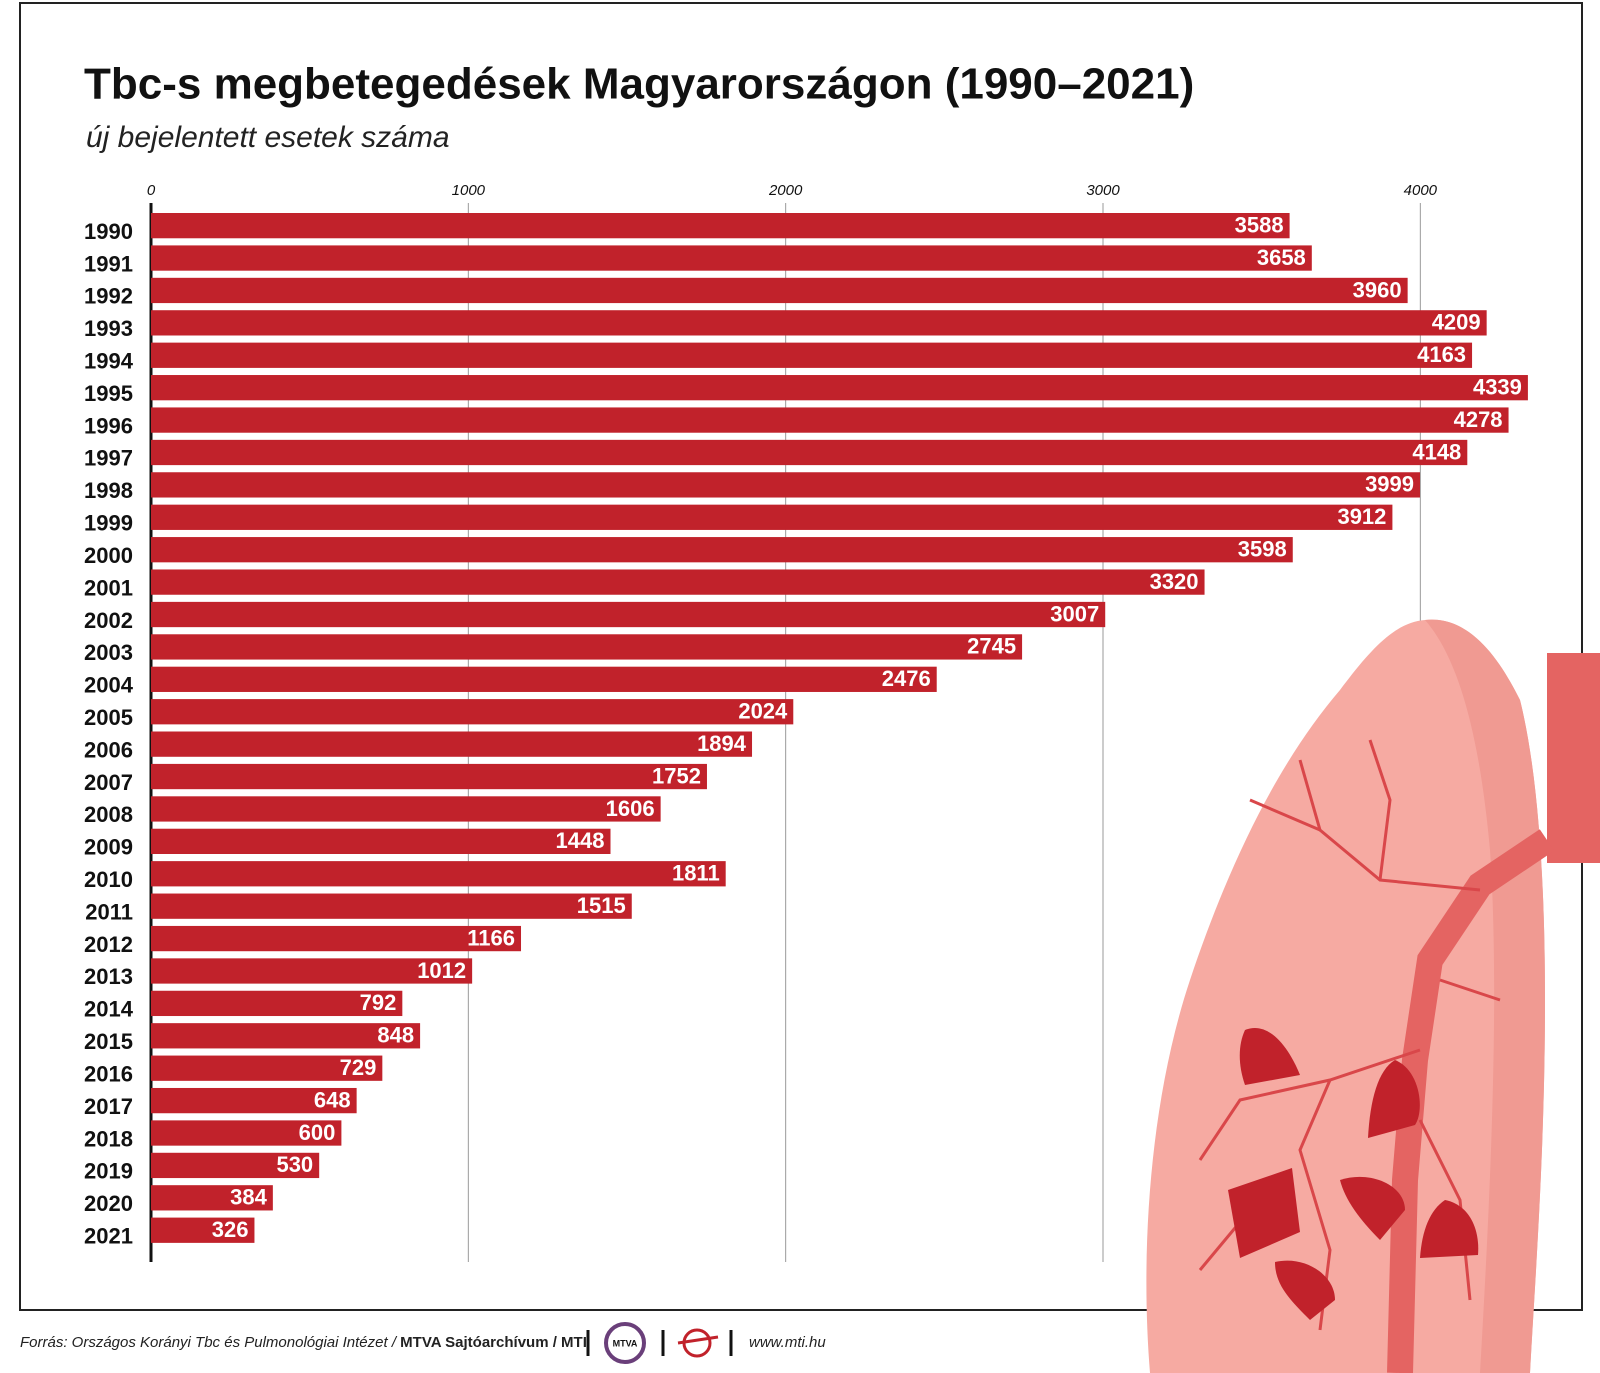 This screenshot has width=1600, height=1373. What do you see at coordinates (108, 749) in the screenshot?
I see `y-tick-label: 2006` at bounding box center [108, 749].